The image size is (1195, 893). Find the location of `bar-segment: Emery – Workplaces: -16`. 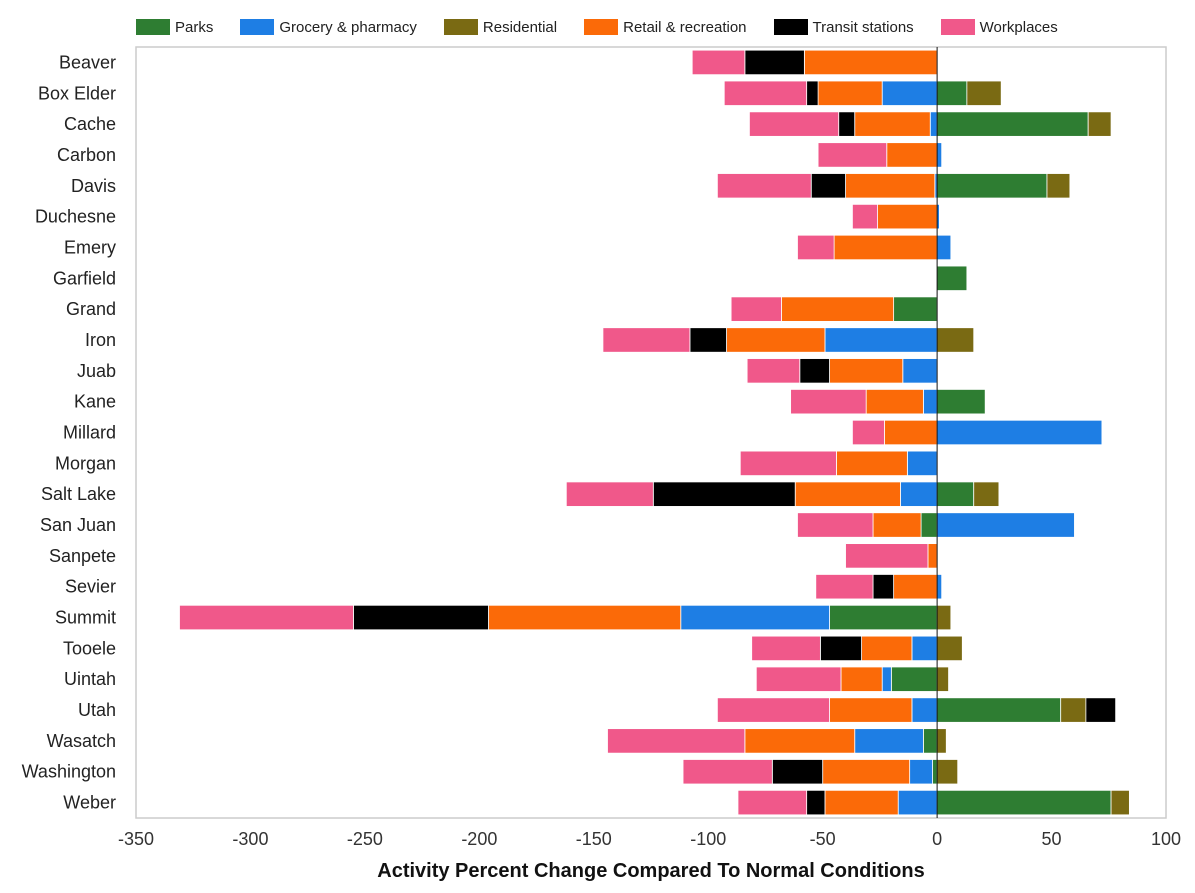

bar-segment: Emery – Workplaces: -16 is located at coordinates (816, 247).